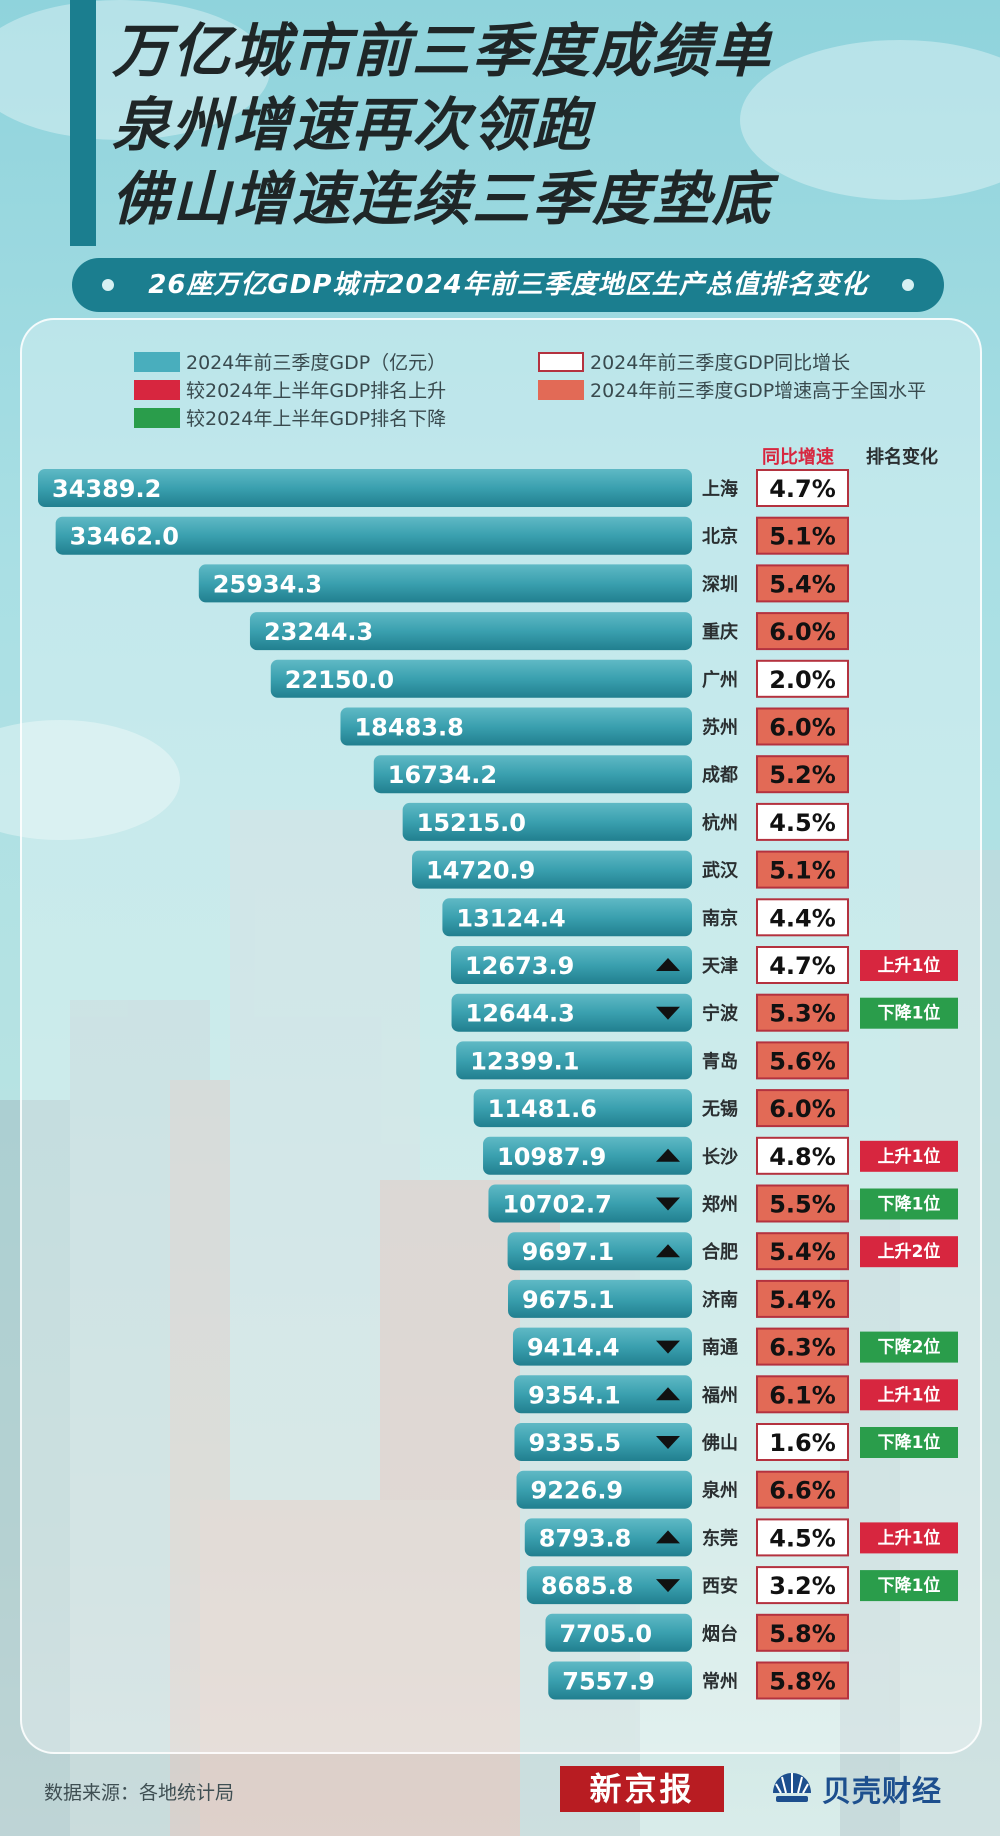  Describe the element at coordinates (802, 1061) in the screenshot. I see `growth-label: 5.6%` at that location.